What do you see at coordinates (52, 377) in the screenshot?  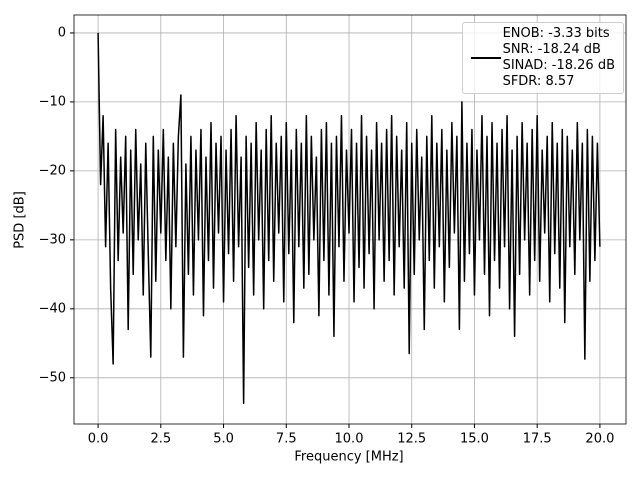 I see `y-tick-label: −50` at bounding box center [52, 377].